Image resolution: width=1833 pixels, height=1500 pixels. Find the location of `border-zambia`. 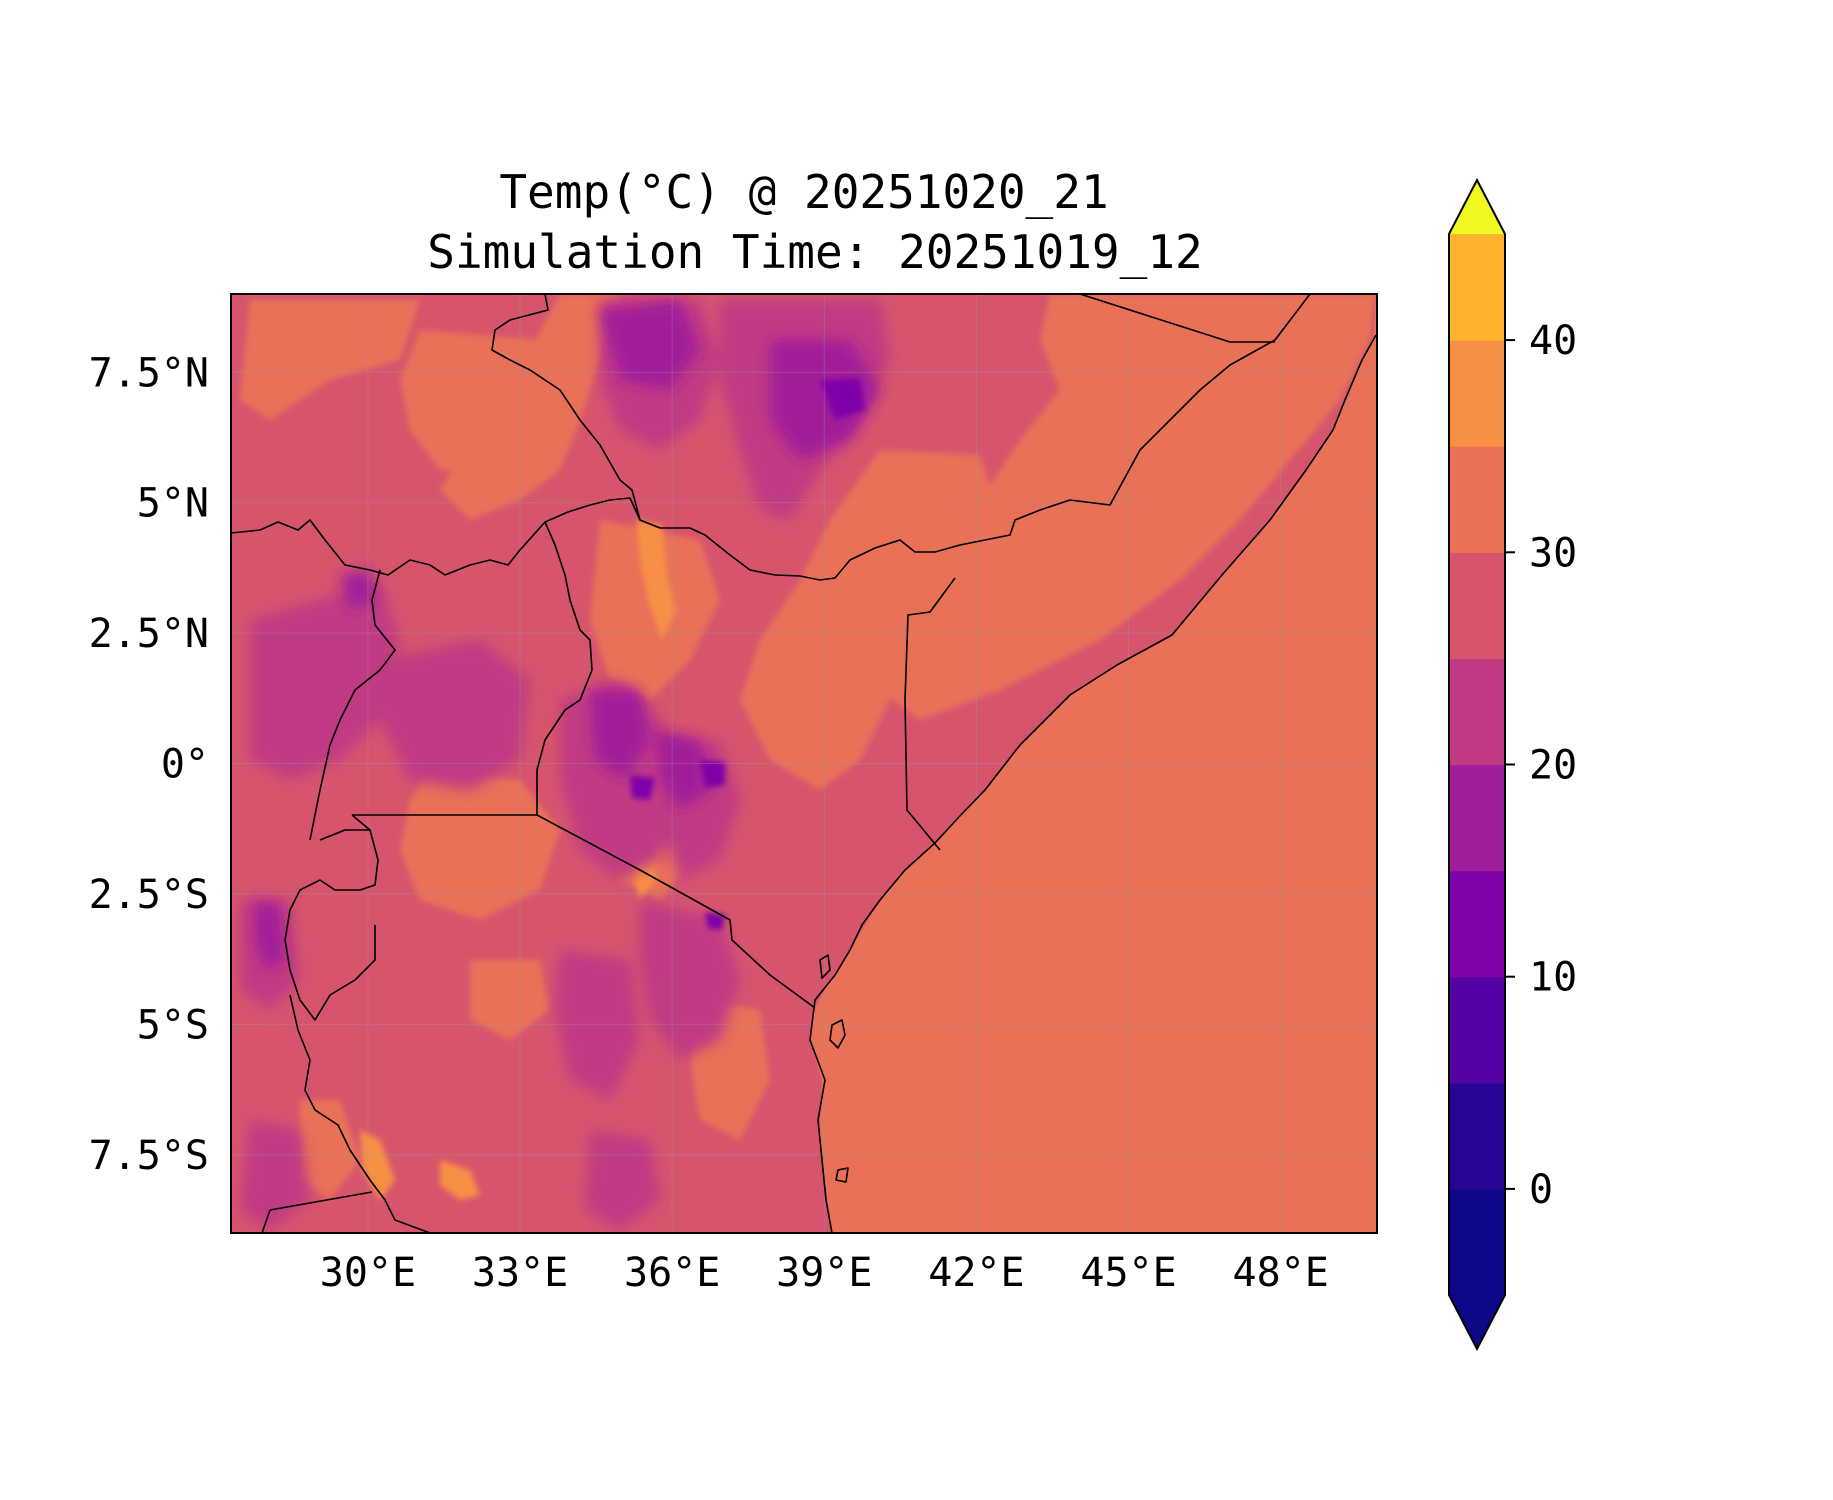

border-zambia is located at coordinates (317, 1212).